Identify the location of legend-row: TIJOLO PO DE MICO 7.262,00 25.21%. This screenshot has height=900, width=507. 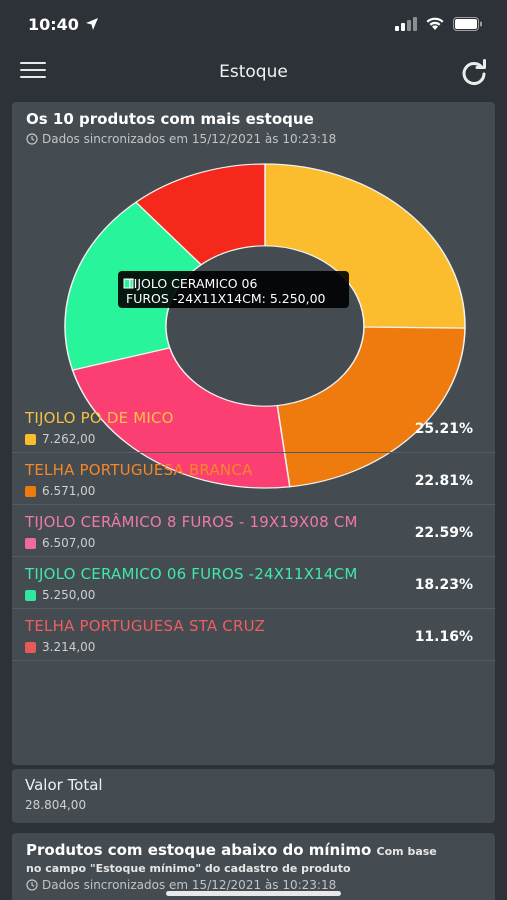
(253, 427).